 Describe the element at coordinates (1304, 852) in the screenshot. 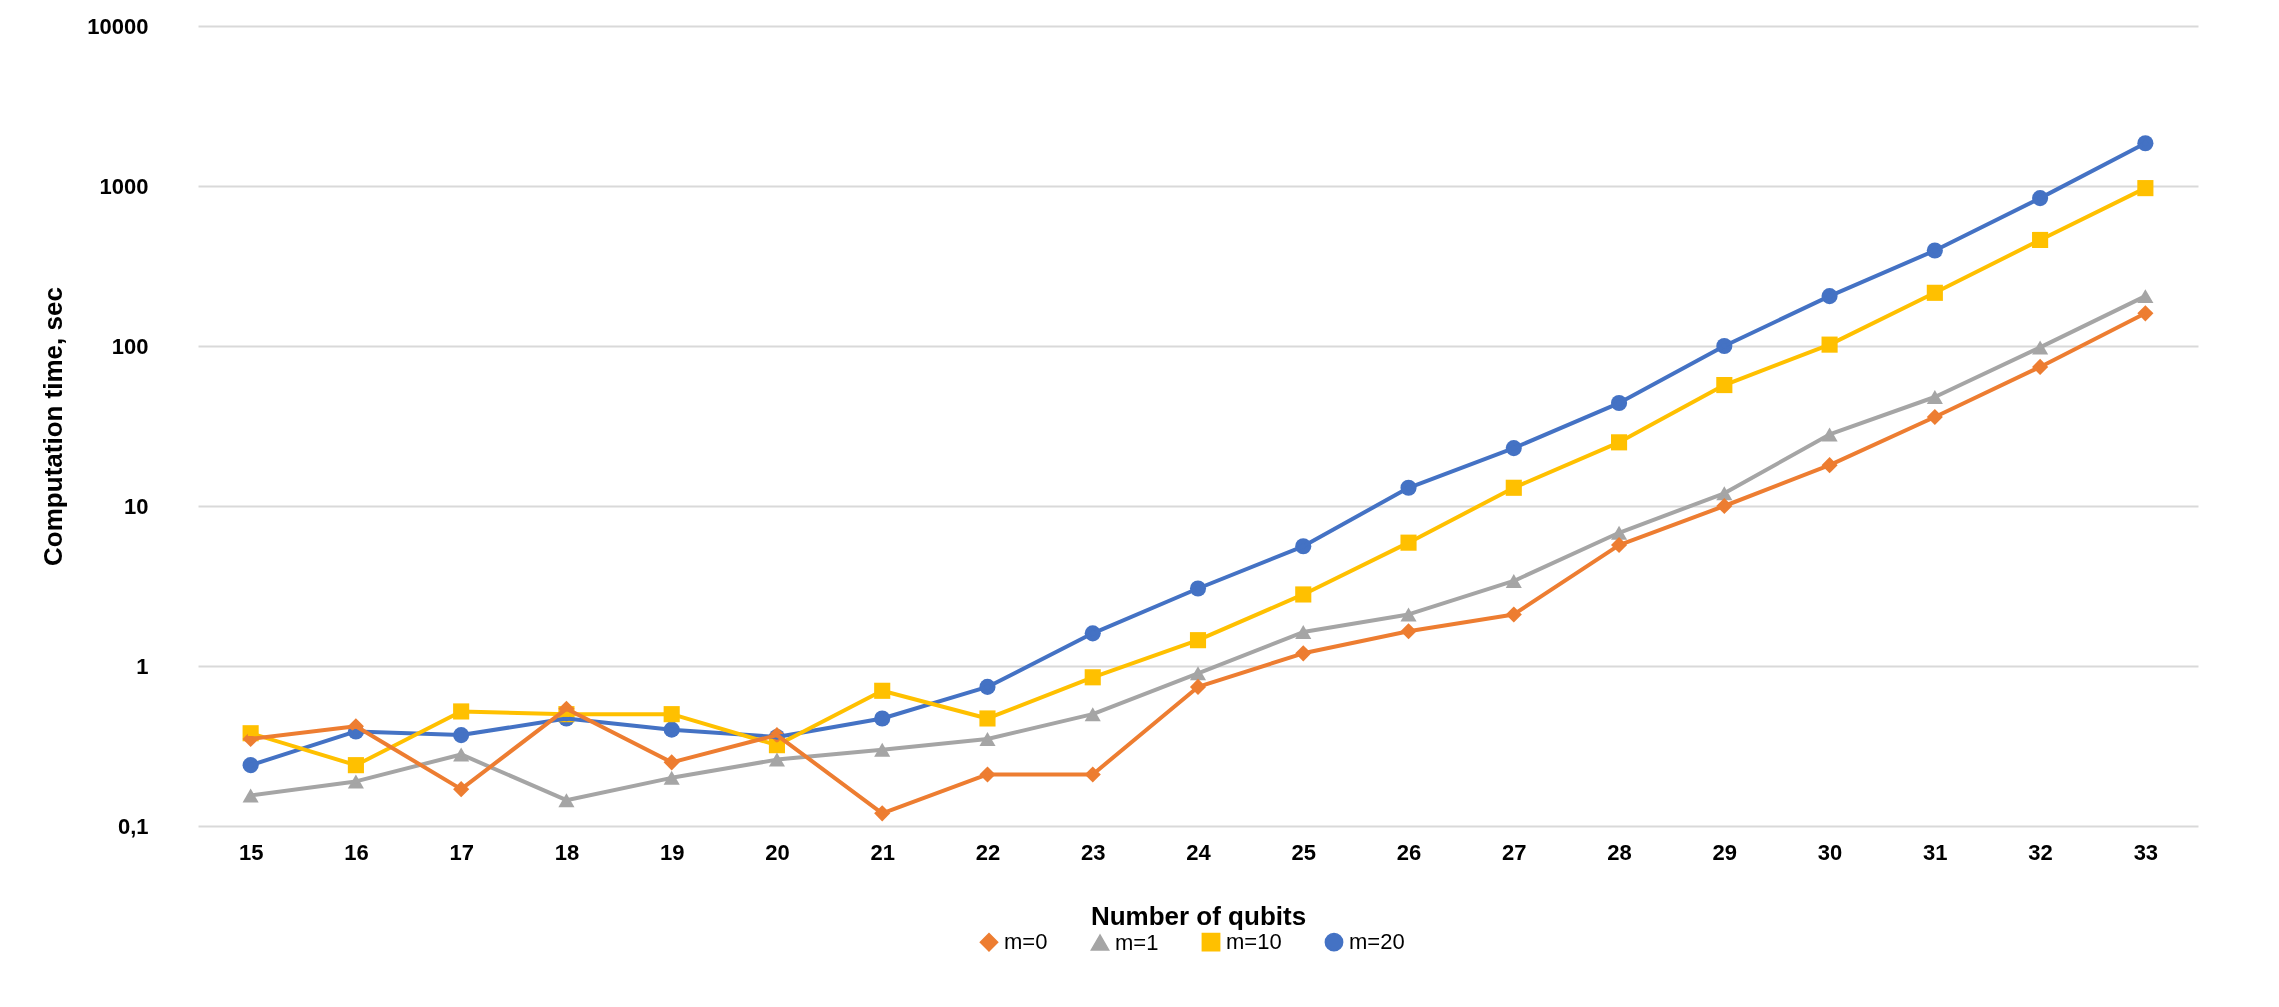

I see `x-tick-label: 25` at that location.